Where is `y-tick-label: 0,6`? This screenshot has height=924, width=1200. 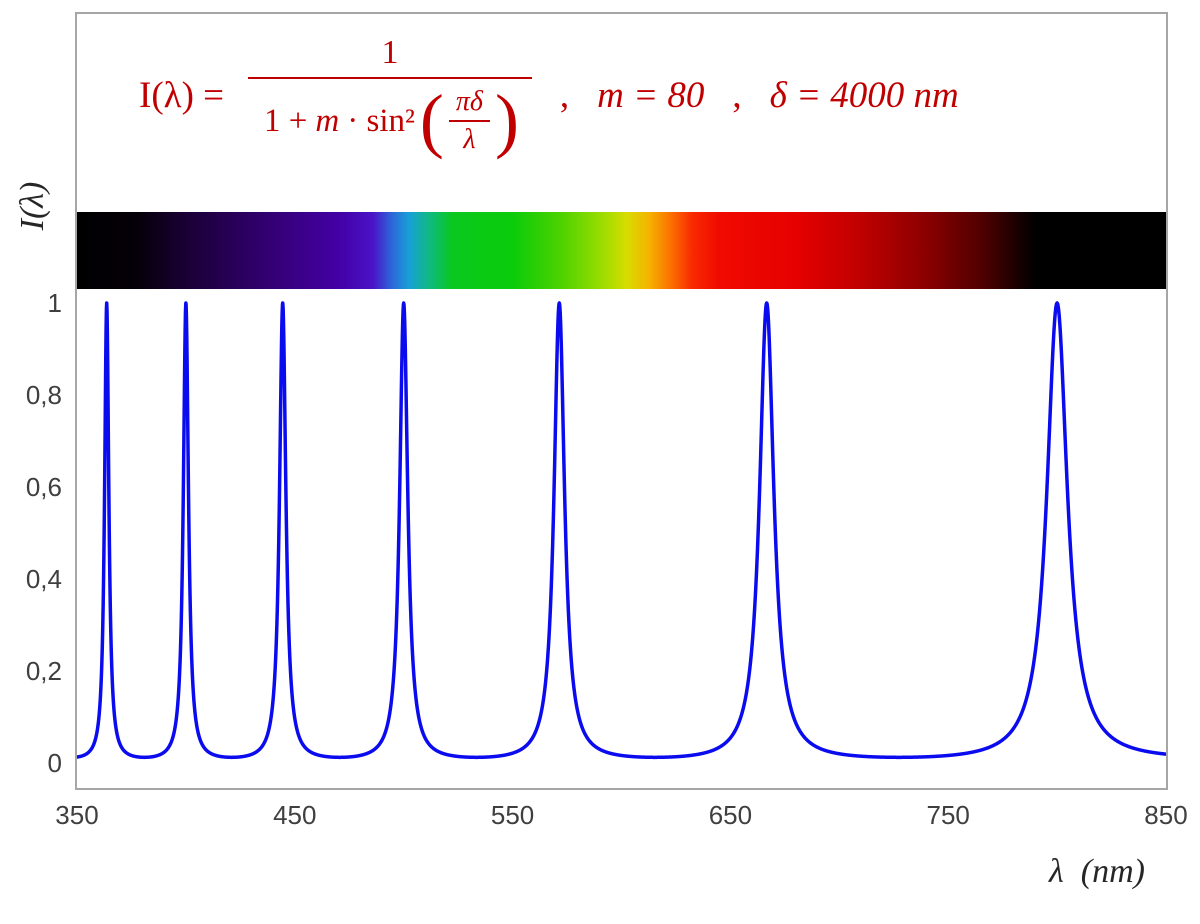 y-tick-label: 0,6 is located at coordinates (43, 487).